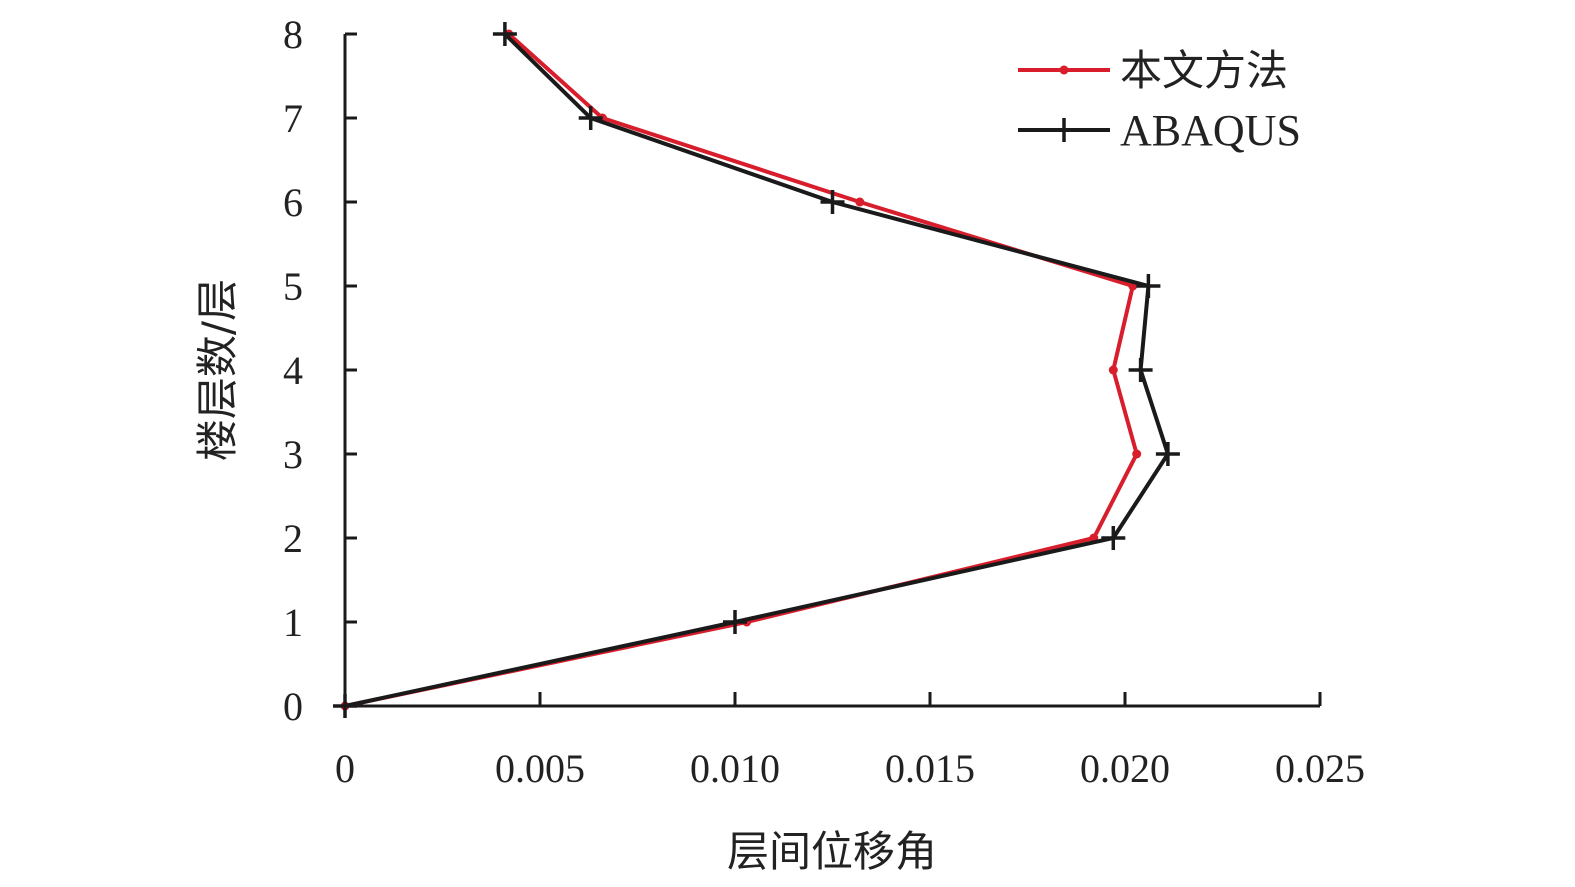 The height and width of the screenshot is (887, 1575). I want to click on x-tick-label: 0.015, so click(930, 768).